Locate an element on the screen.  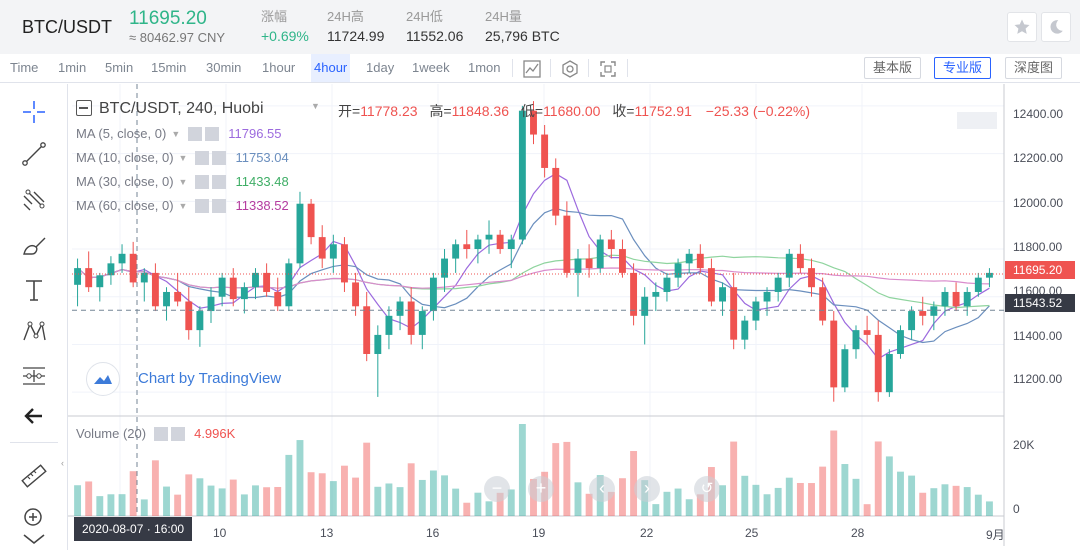
tradingview-logo is located at coordinates (103, 379).